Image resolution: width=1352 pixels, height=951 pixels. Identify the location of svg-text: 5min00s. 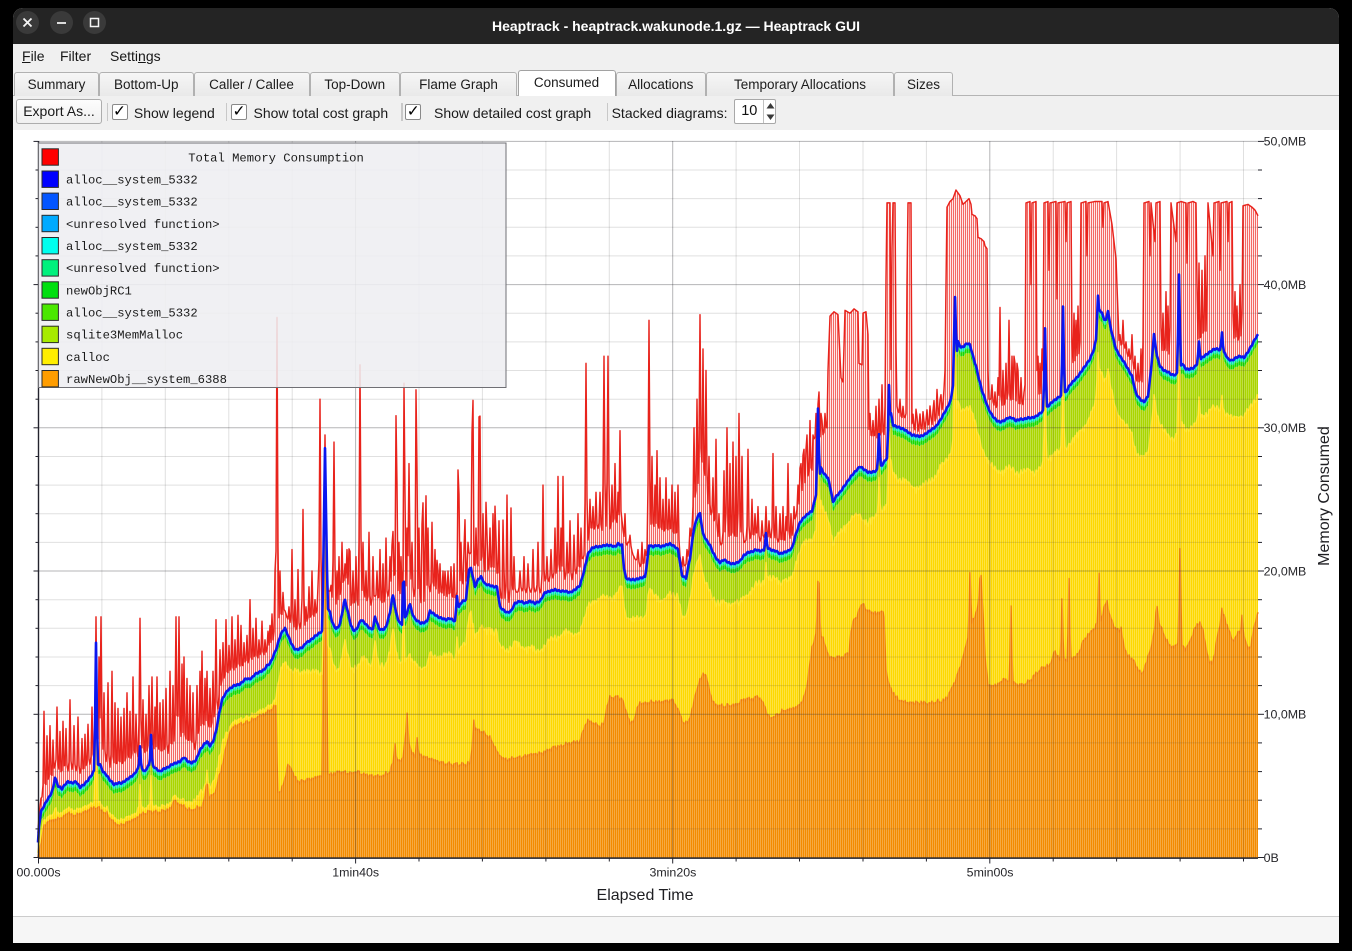
(990, 873).